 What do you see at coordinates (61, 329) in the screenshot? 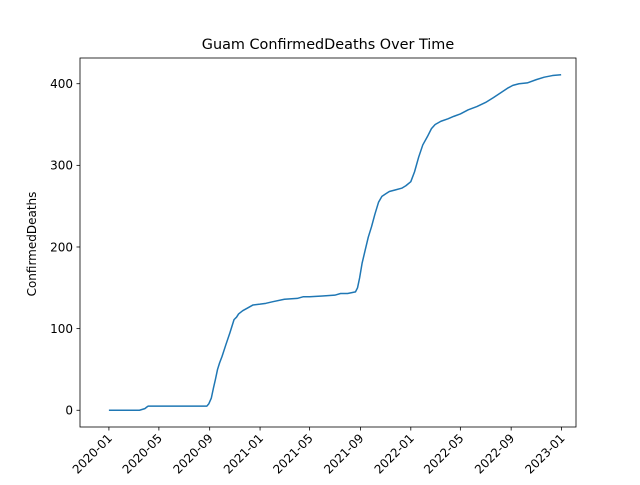
I see `y-tick-label: 100` at bounding box center [61, 329].